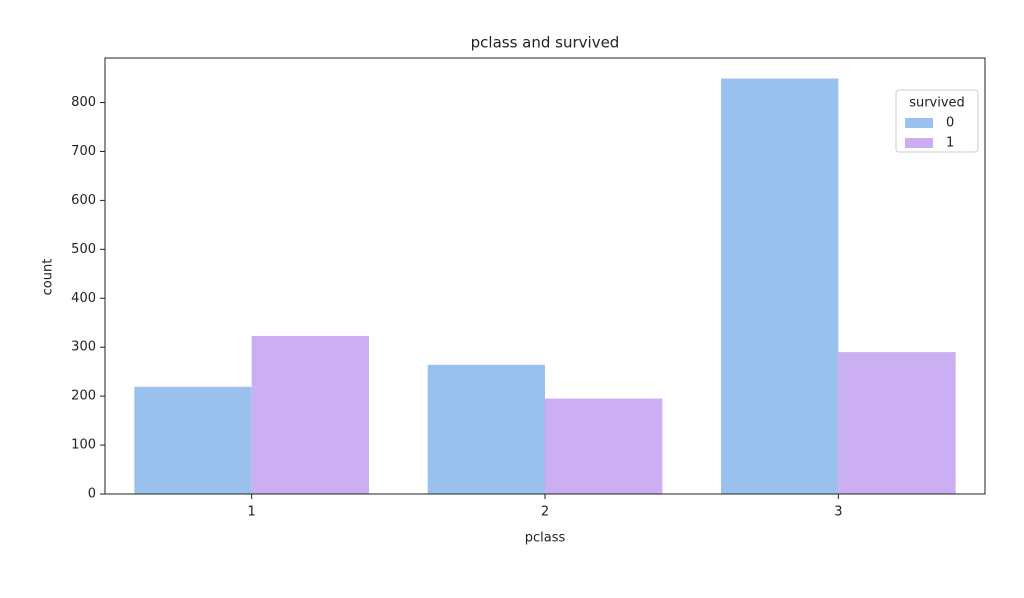 The height and width of the screenshot is (598, 1024). I want to click on legend-label: 1, so click(950, 143).